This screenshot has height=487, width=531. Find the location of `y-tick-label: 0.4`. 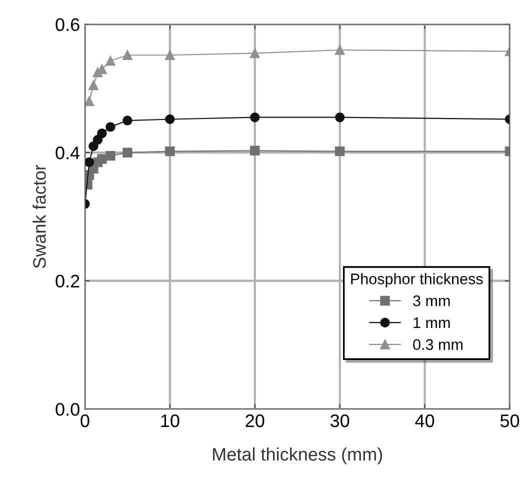

y-tick-label: 0.4 is located at coordinates (68, 153).